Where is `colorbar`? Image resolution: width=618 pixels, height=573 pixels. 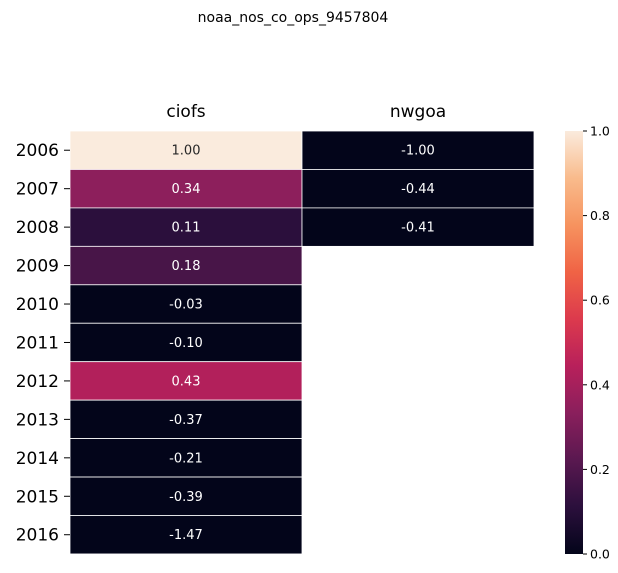
colorbar is located at coordinates (574, 342).